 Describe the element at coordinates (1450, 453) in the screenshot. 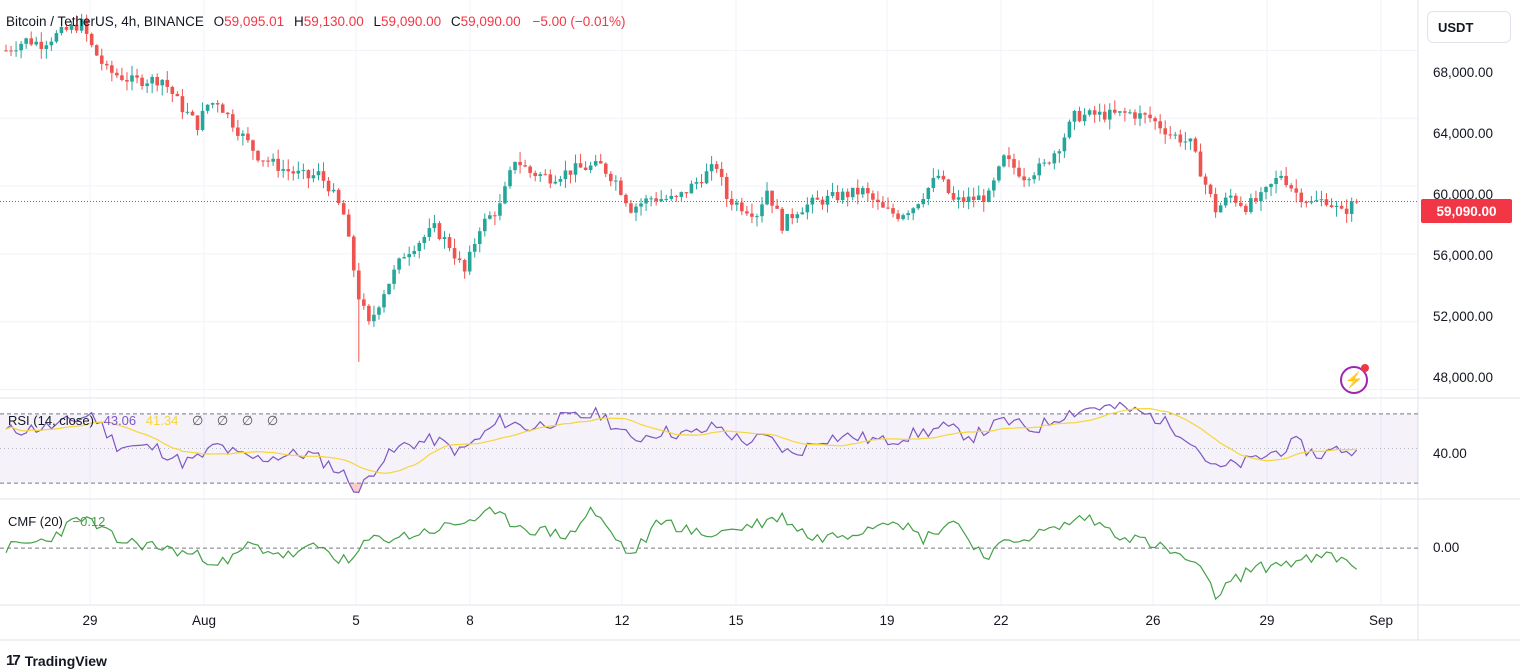

I see `rsi-axis-label: 40.00` at that location.